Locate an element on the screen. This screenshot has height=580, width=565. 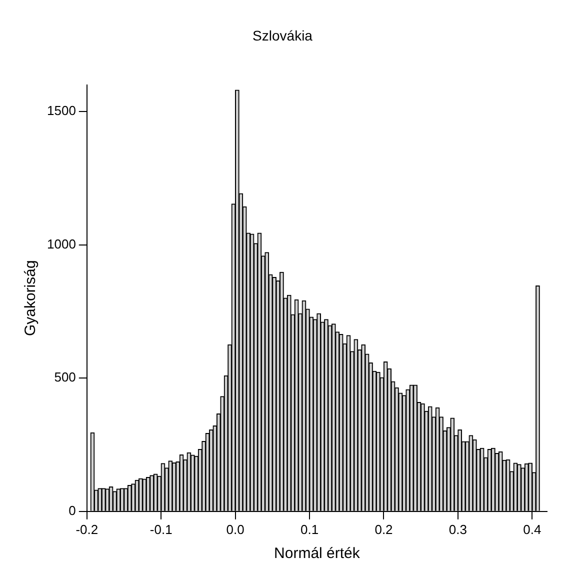
x-tick-label: -0.1 is located at coordinates (161, 529).